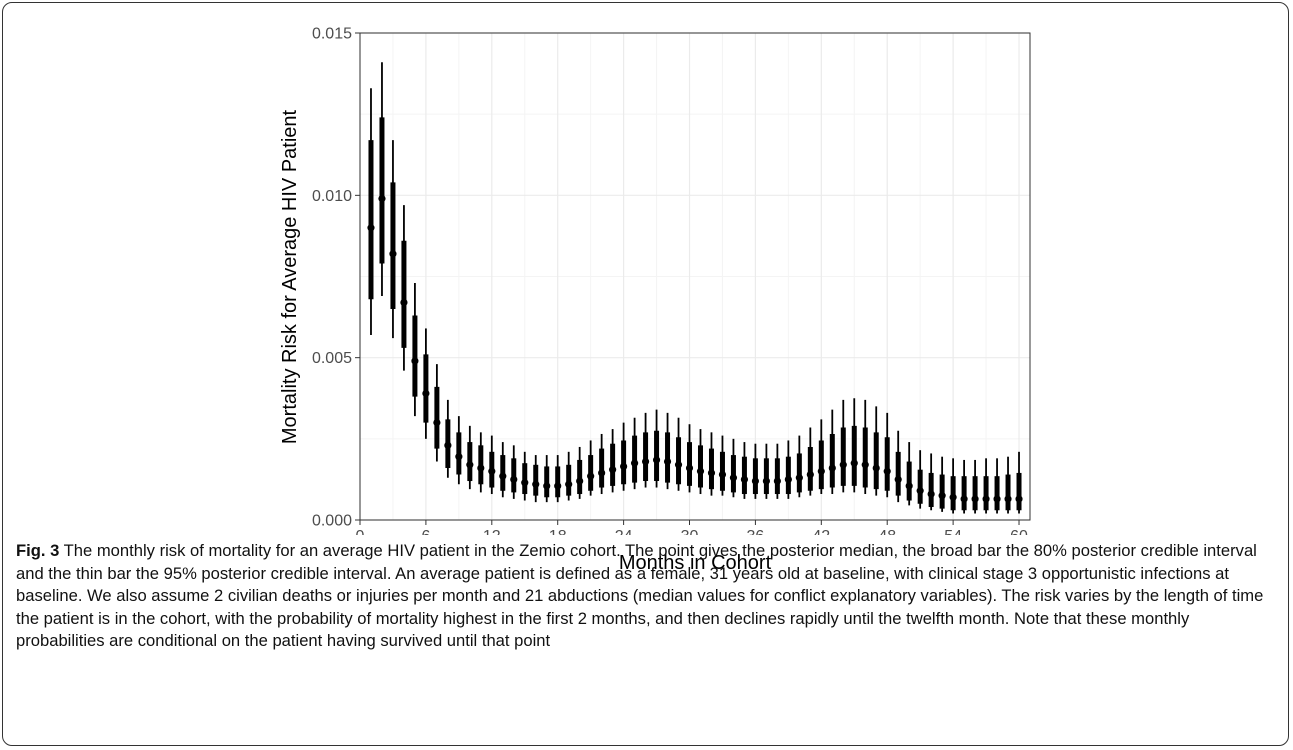 The height and width of the screenshot is (750, 1293). What do you see at coordinates (558, 531) in the screenshot?
I see `x-tick-label: 18` at bounding box center [558, 531].